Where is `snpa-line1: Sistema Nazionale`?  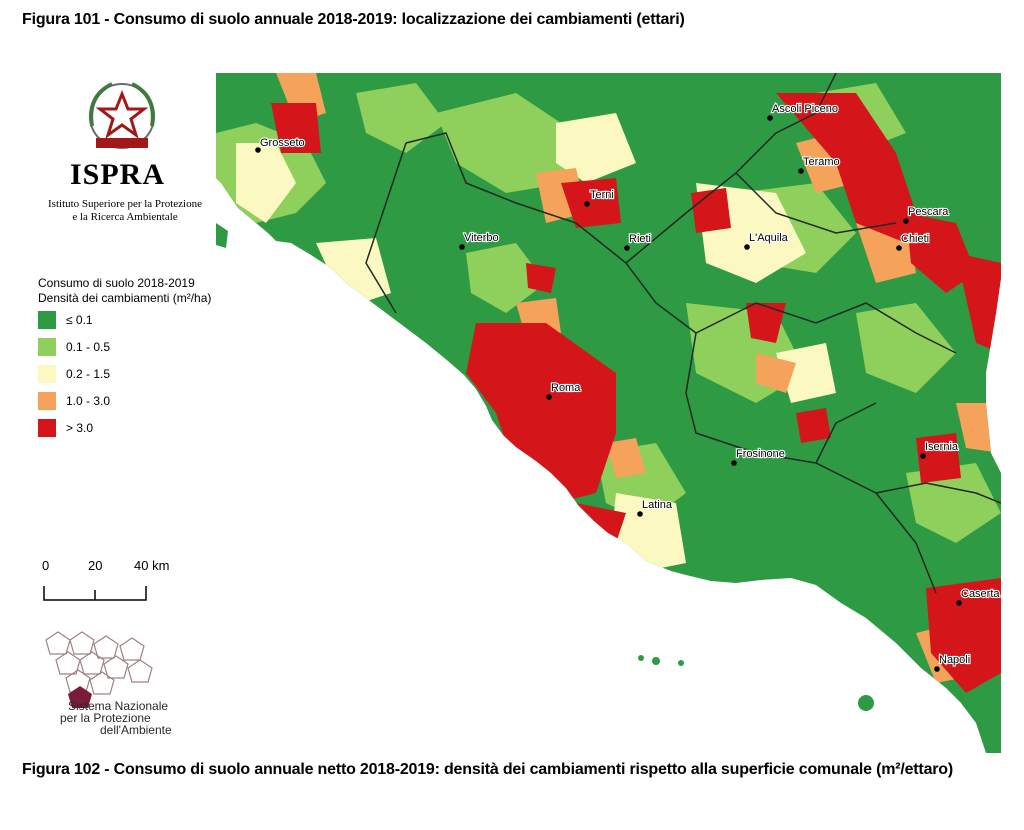 snpa-line1: Sistema Nazionale is located at coordinates (118, 706).